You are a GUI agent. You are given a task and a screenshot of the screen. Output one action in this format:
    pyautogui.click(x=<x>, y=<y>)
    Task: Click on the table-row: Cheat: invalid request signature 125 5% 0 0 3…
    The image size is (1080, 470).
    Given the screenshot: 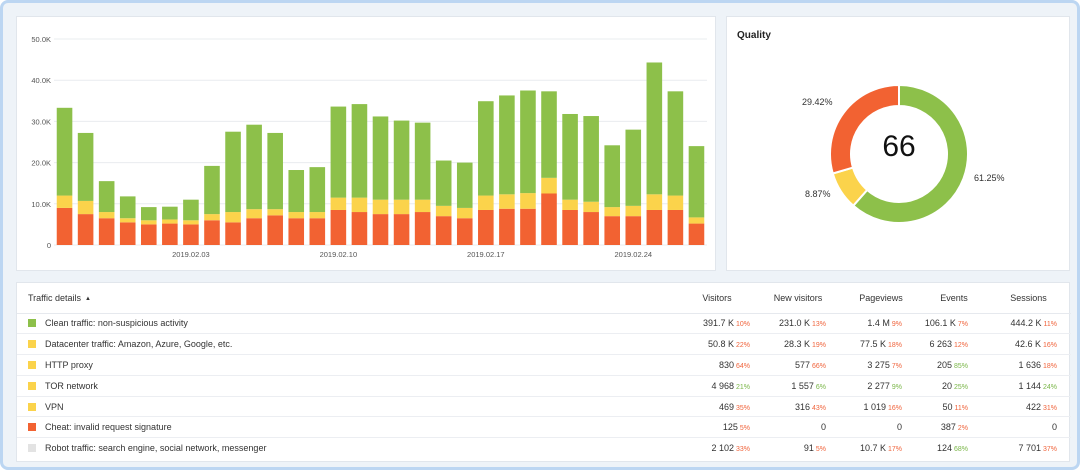 What is the action you would take?
    pyautogui.click(x=544, y=427)
    